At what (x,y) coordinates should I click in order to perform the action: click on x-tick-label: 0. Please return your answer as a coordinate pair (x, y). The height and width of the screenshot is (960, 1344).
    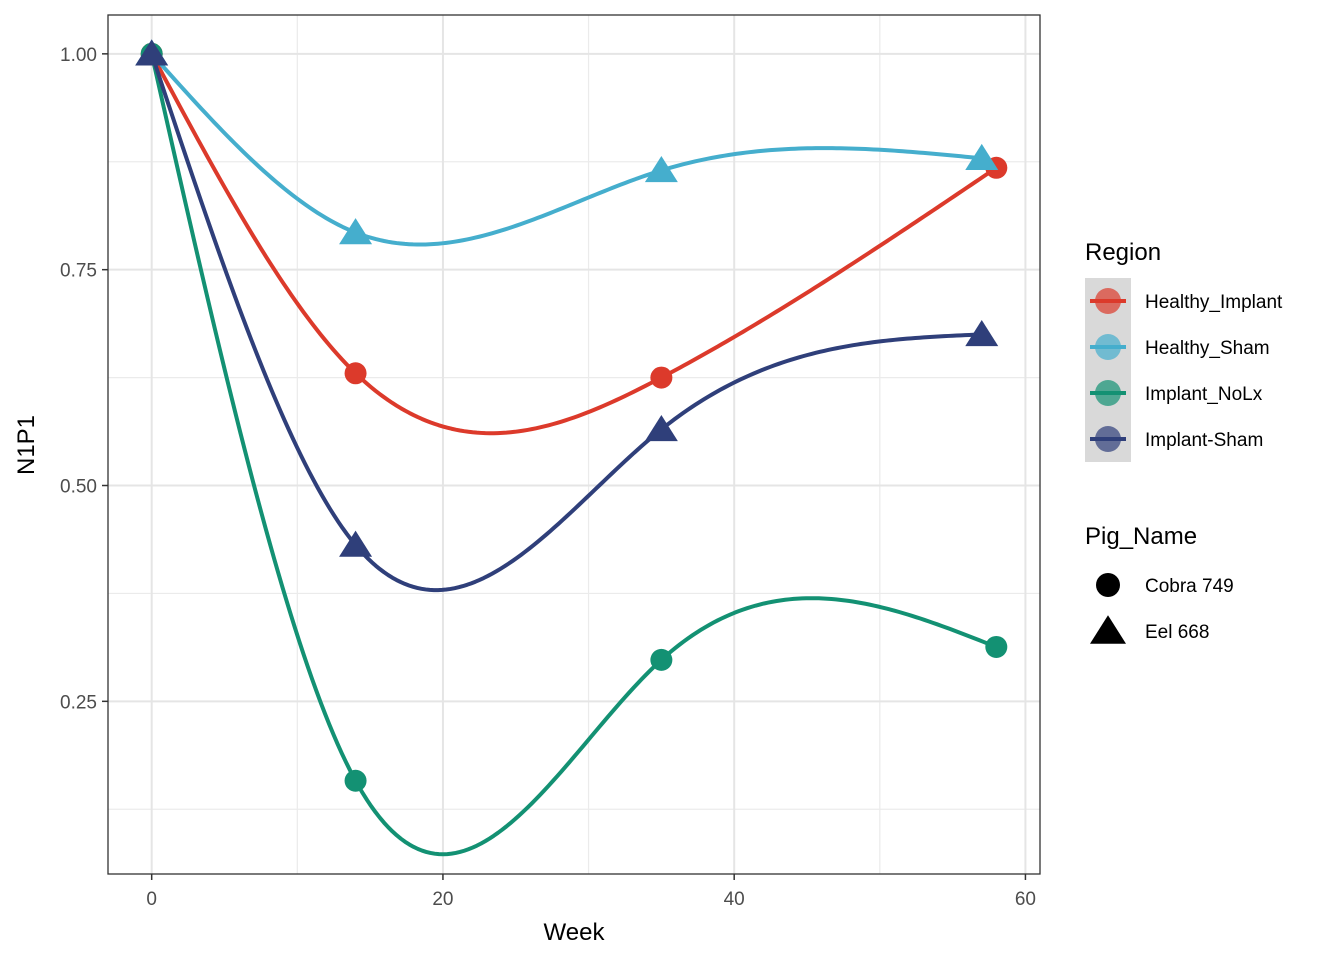
    Looking at the image, I should click on (151, 899).